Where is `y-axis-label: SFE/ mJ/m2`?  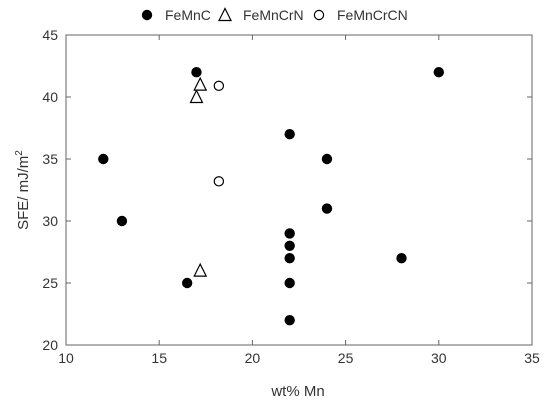
y-axis-label: SFE/ mJ/m2 is located at coordinates (23, 190).